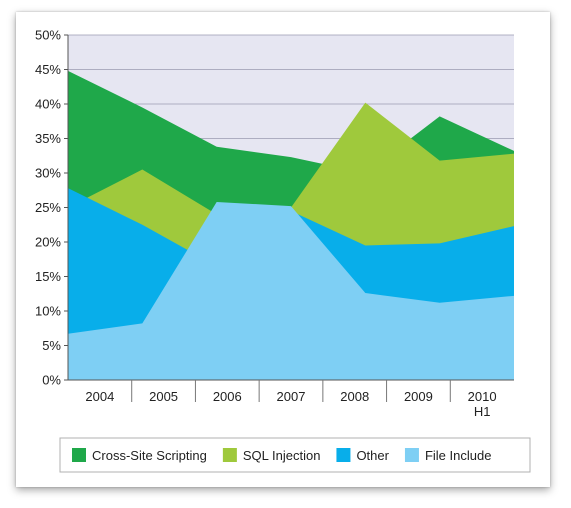 This screenshot has width=571, height=508. Describe the element at coordinates (458, 455) in the screenshot. I see `legend-label-file-include: File Include` at that location.